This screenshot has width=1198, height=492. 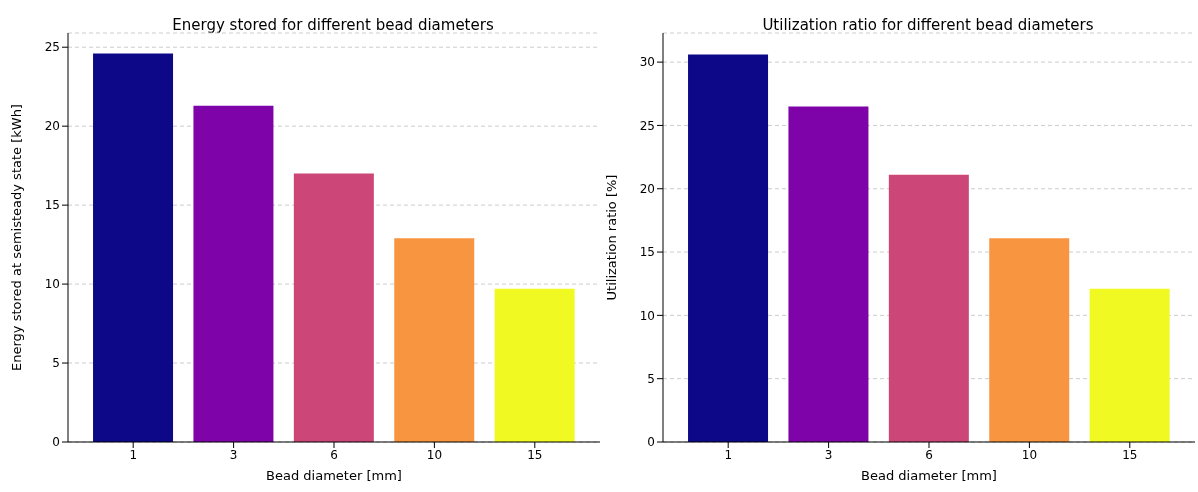 I want to click on y-axis-title: Energy stored at semisteady state [kWh], so click(x=16, y=237).